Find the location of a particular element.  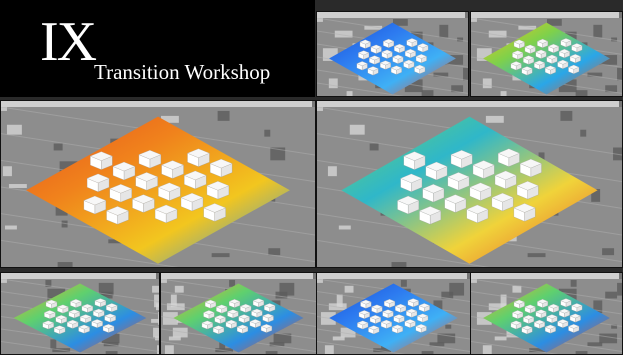

roman-numeral: IX is located at coordinates (68, 42).